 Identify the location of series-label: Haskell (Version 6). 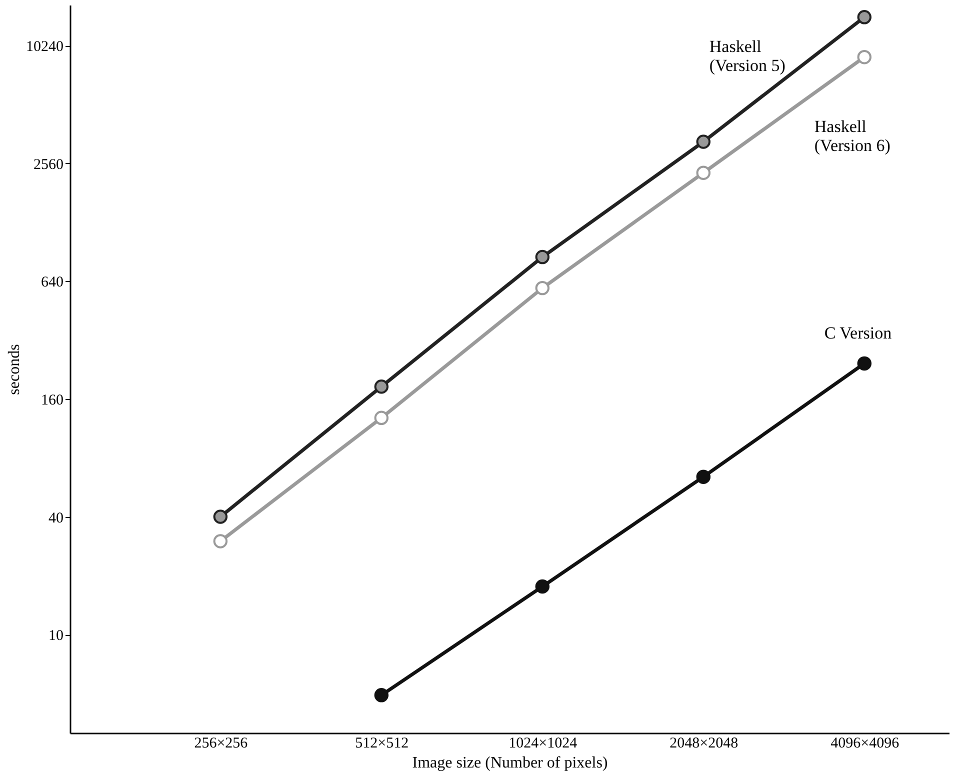
(852, 136).